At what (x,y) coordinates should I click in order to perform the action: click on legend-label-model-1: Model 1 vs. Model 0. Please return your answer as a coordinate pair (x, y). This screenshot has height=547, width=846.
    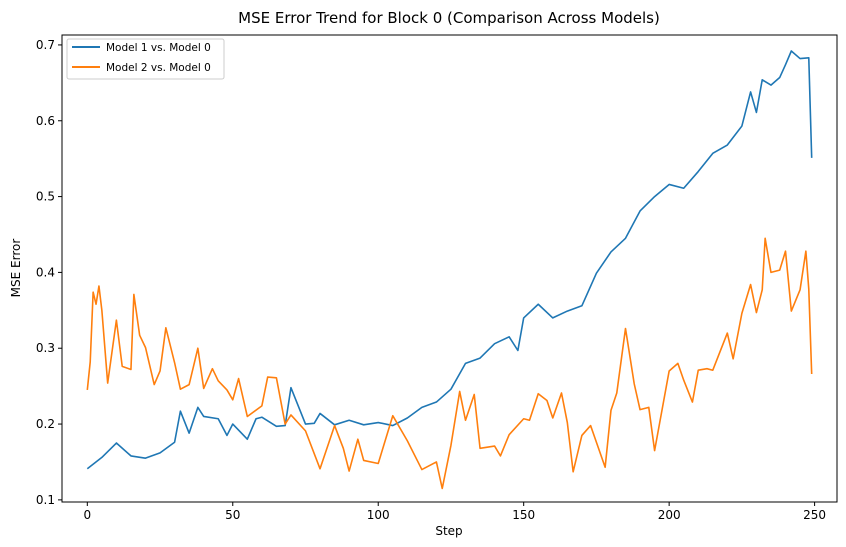
    Looking at the image, I should click on (158, 48).